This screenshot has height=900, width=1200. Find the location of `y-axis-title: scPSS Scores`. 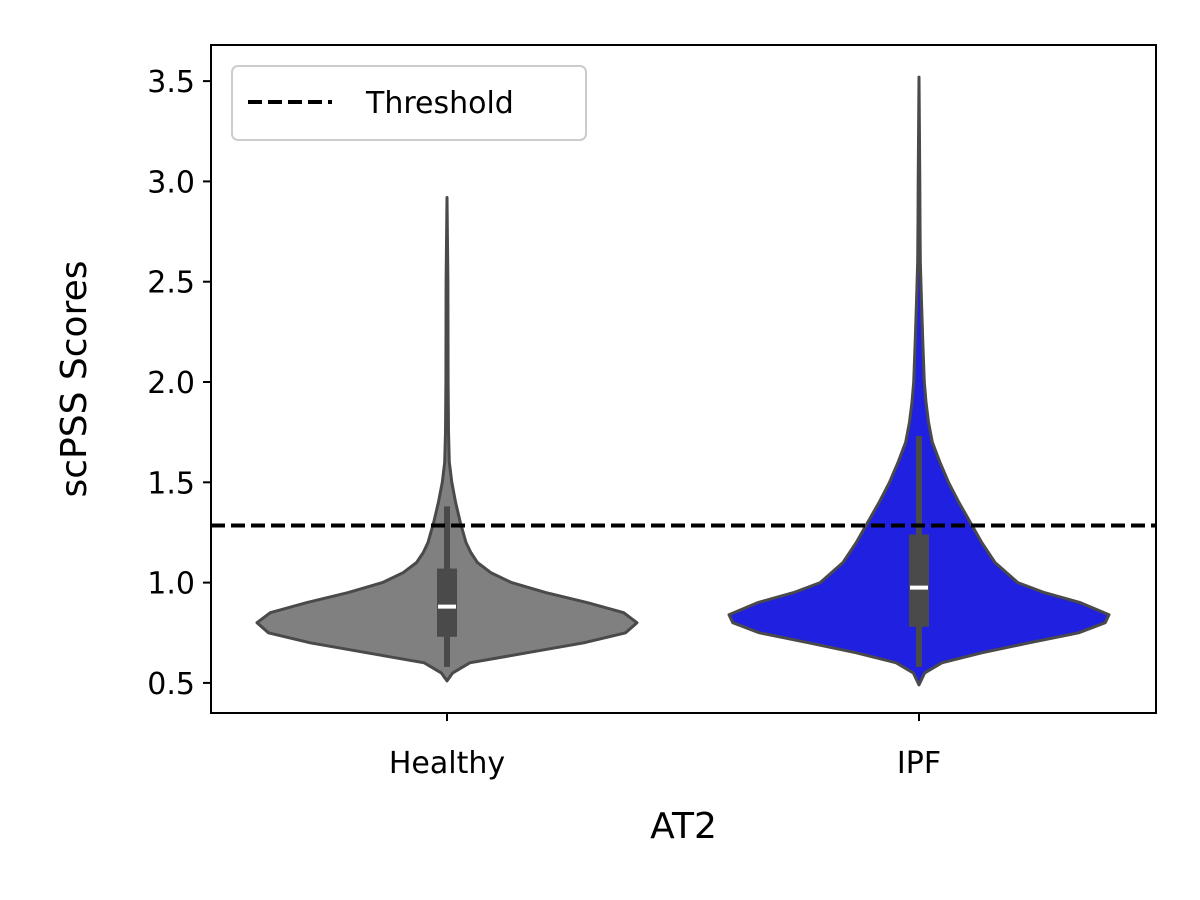

y-axis-title: scPSS Scores is located at coordinates (74, 379).